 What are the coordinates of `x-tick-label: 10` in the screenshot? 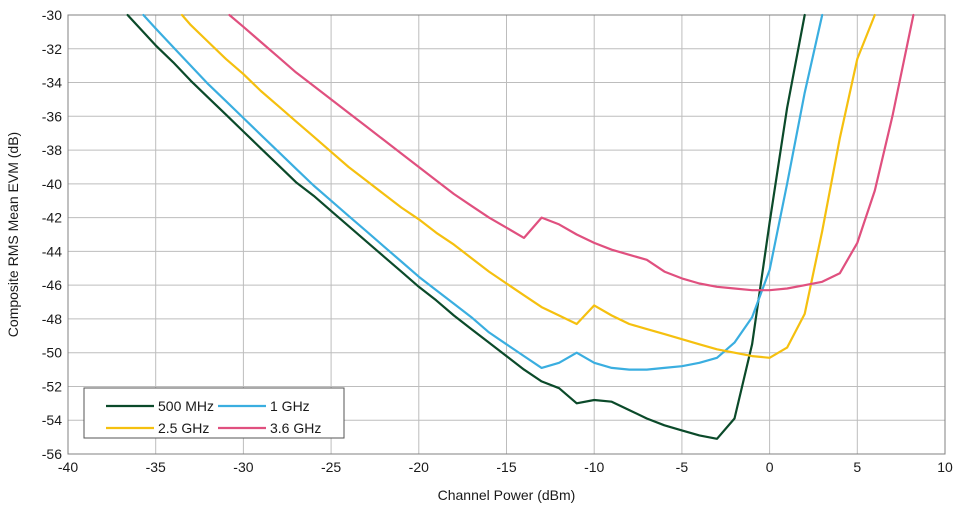 It's located at (945, 467).